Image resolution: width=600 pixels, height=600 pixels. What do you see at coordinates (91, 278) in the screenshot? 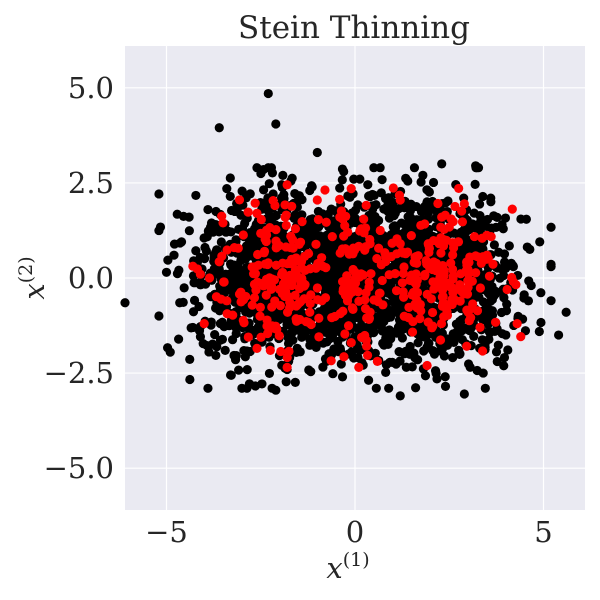
I see `y-tick-label: 0.0` at bounding box center [91, 278].